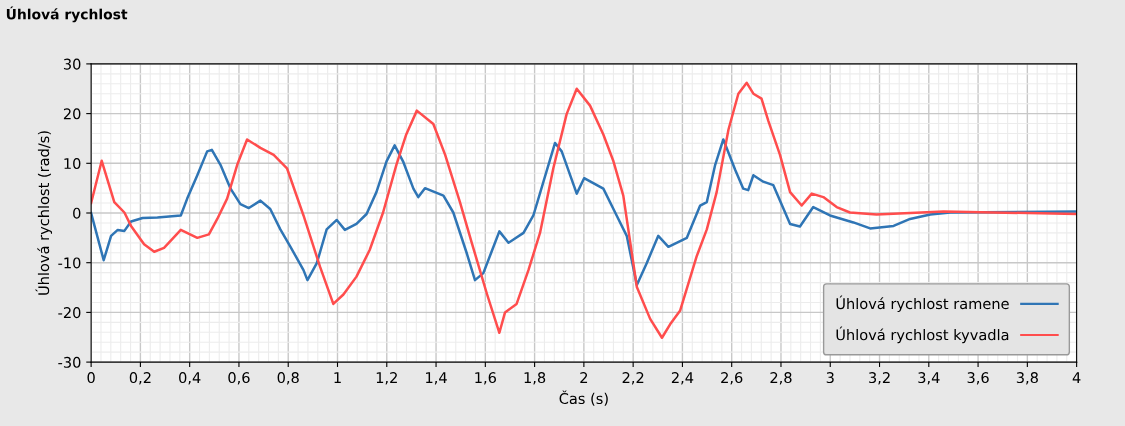  Describe the element at coordinates (72, 114) in the screenshot. I see `y-tick-label: 20` at that location.